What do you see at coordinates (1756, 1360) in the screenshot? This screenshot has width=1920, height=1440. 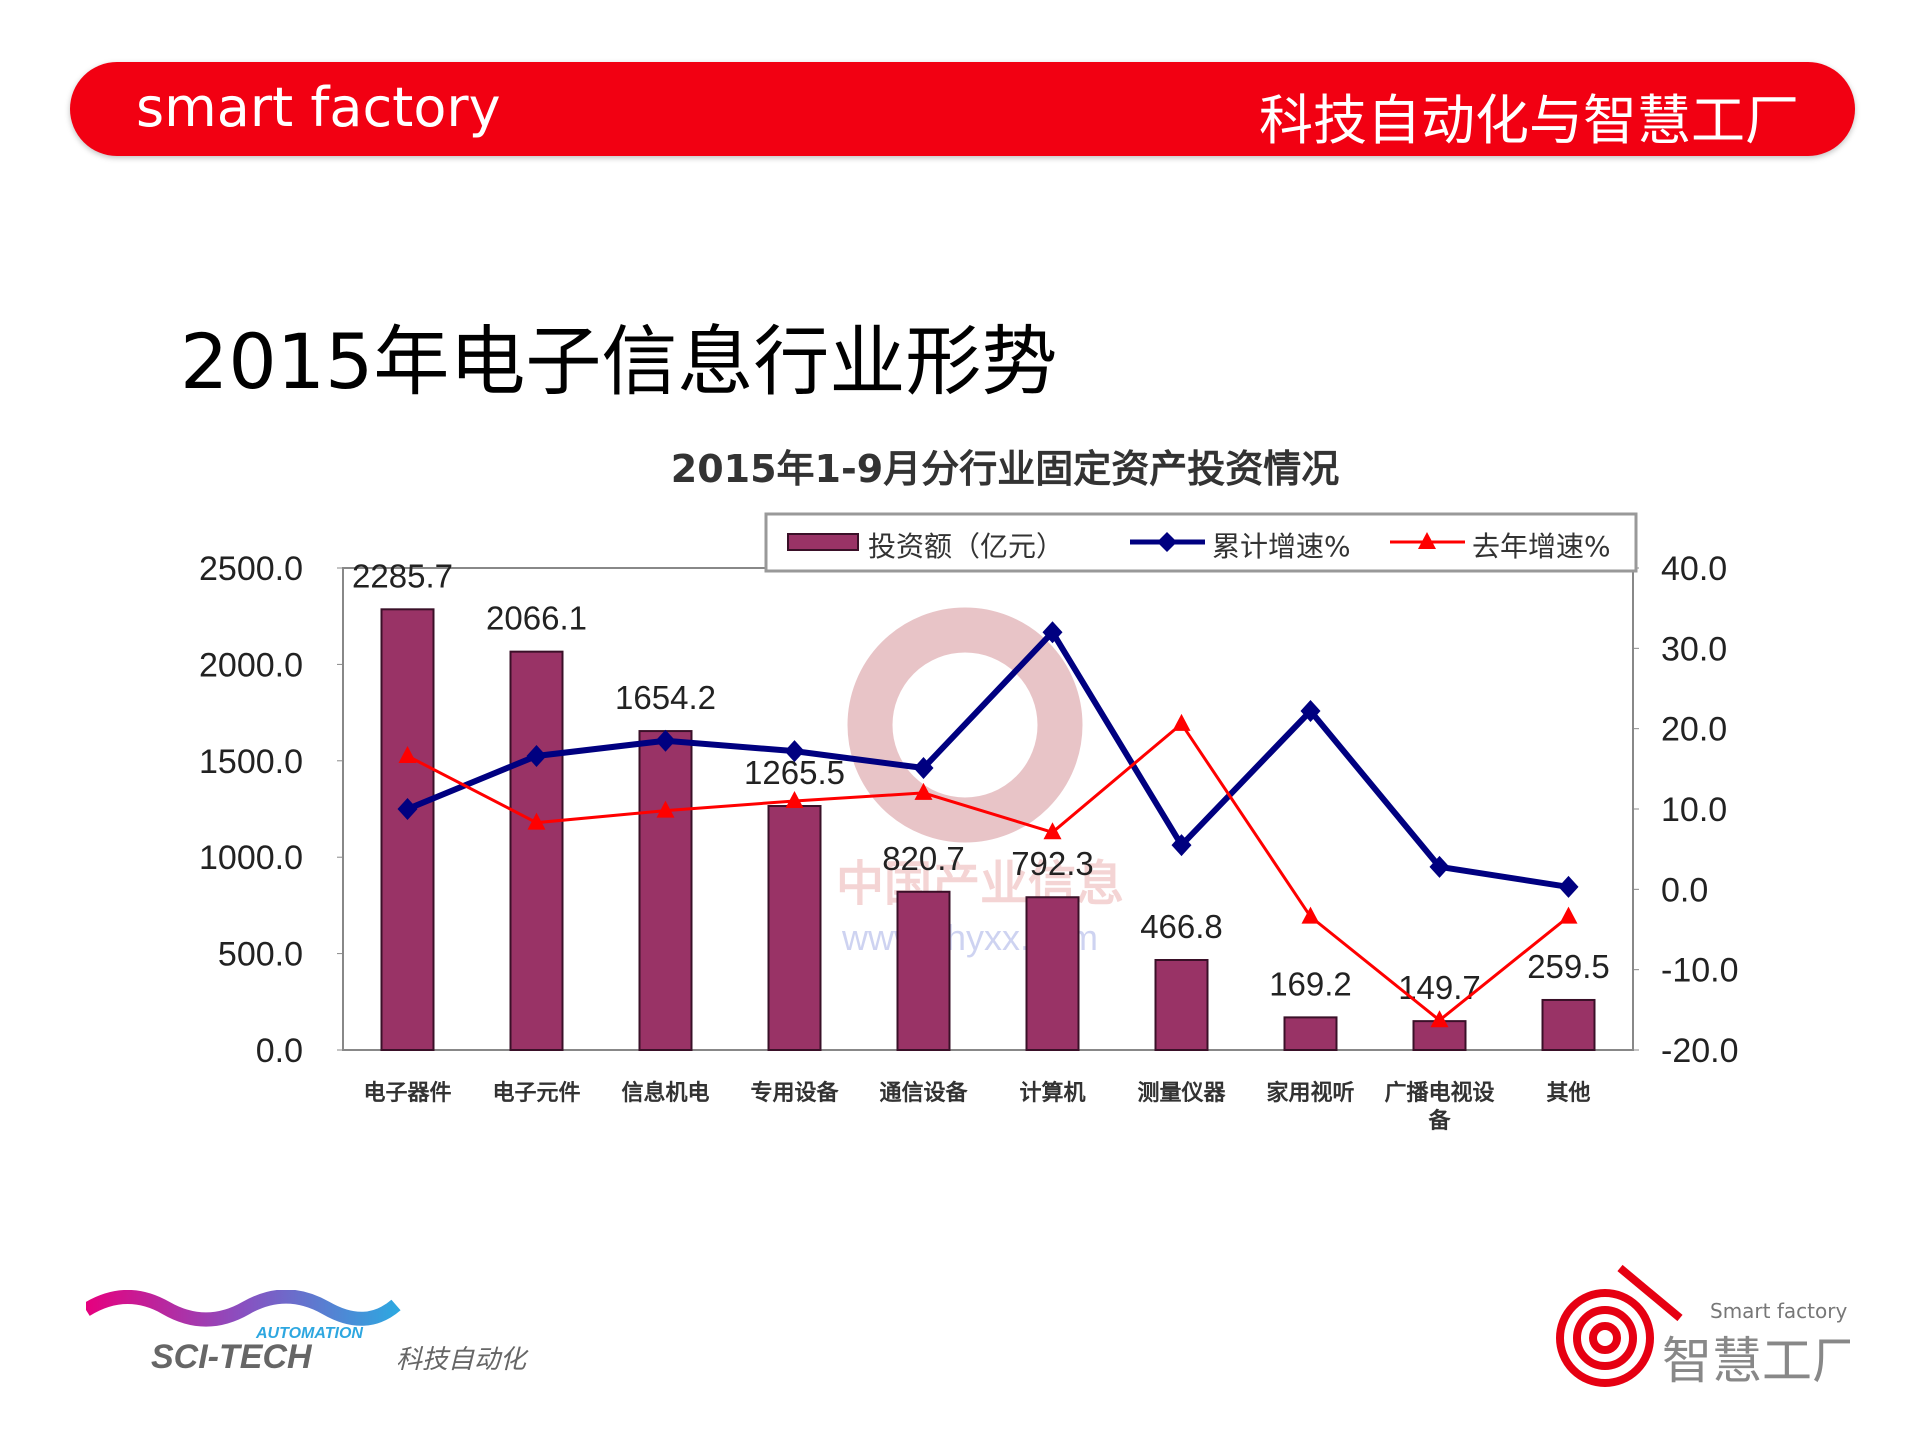 I see `svg-text: 智慧工厂` at bounding box center [1756, 1360].